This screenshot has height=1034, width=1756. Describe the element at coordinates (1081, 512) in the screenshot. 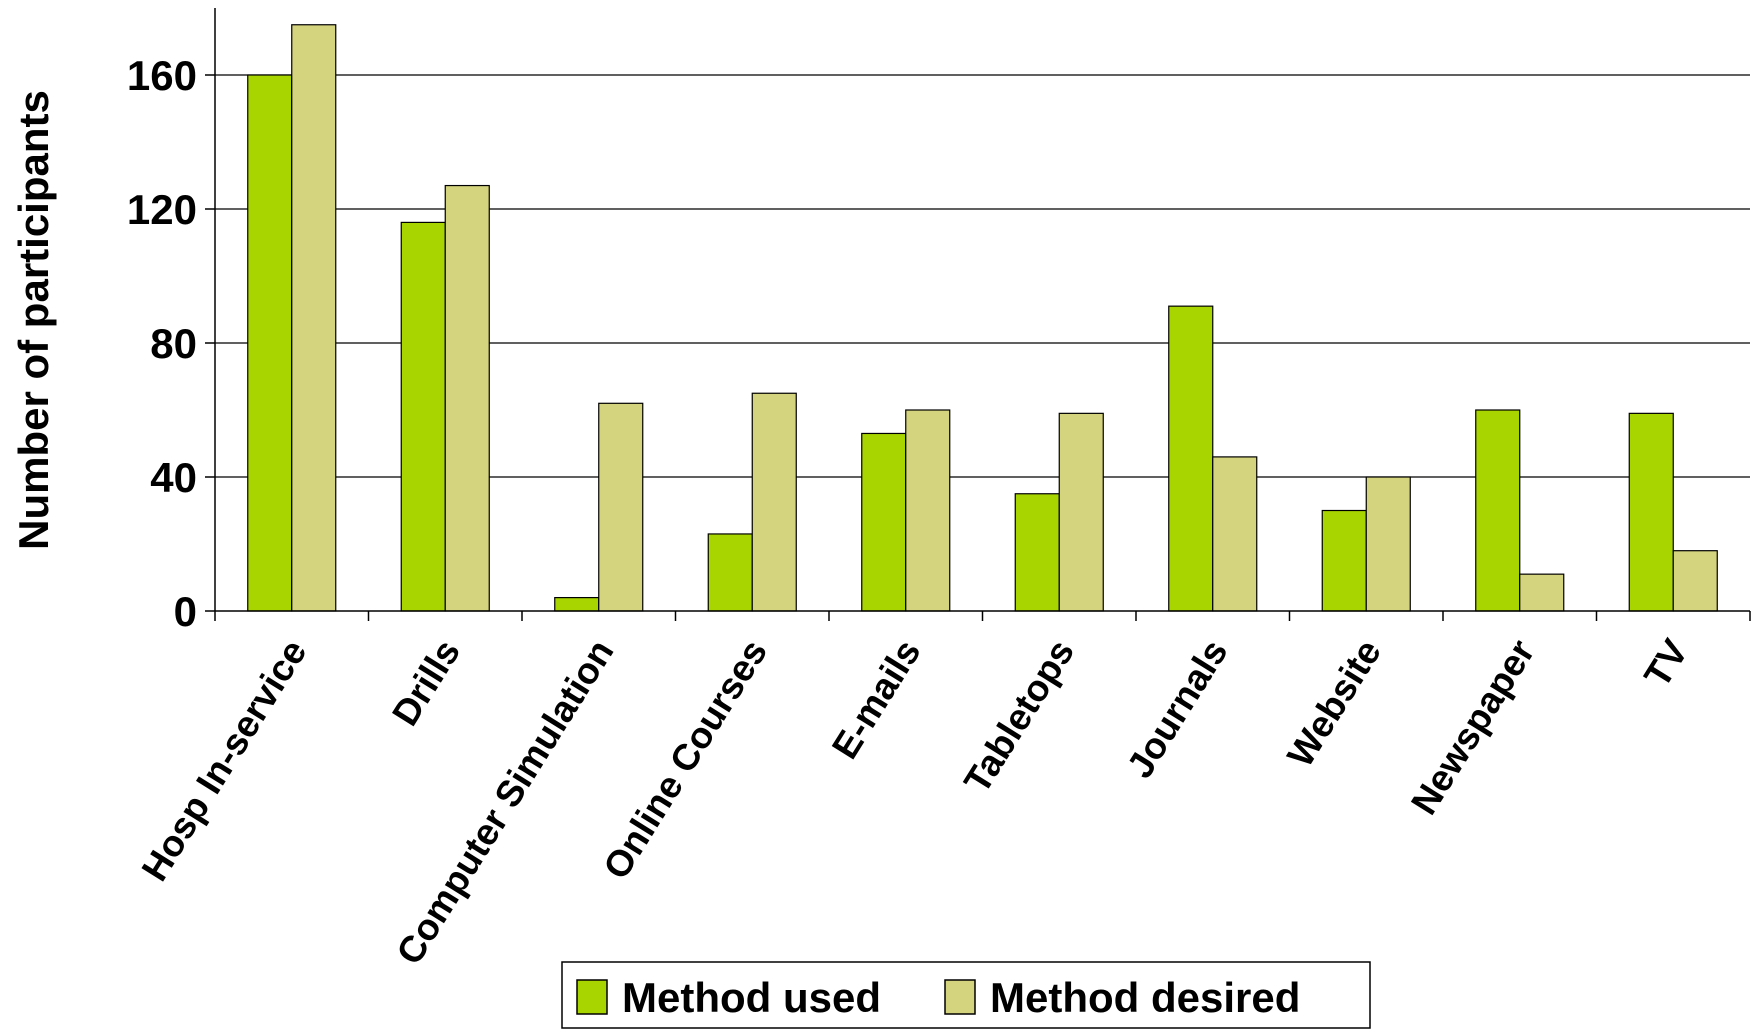

I see `bar-method-desired-tabletops` at that location.